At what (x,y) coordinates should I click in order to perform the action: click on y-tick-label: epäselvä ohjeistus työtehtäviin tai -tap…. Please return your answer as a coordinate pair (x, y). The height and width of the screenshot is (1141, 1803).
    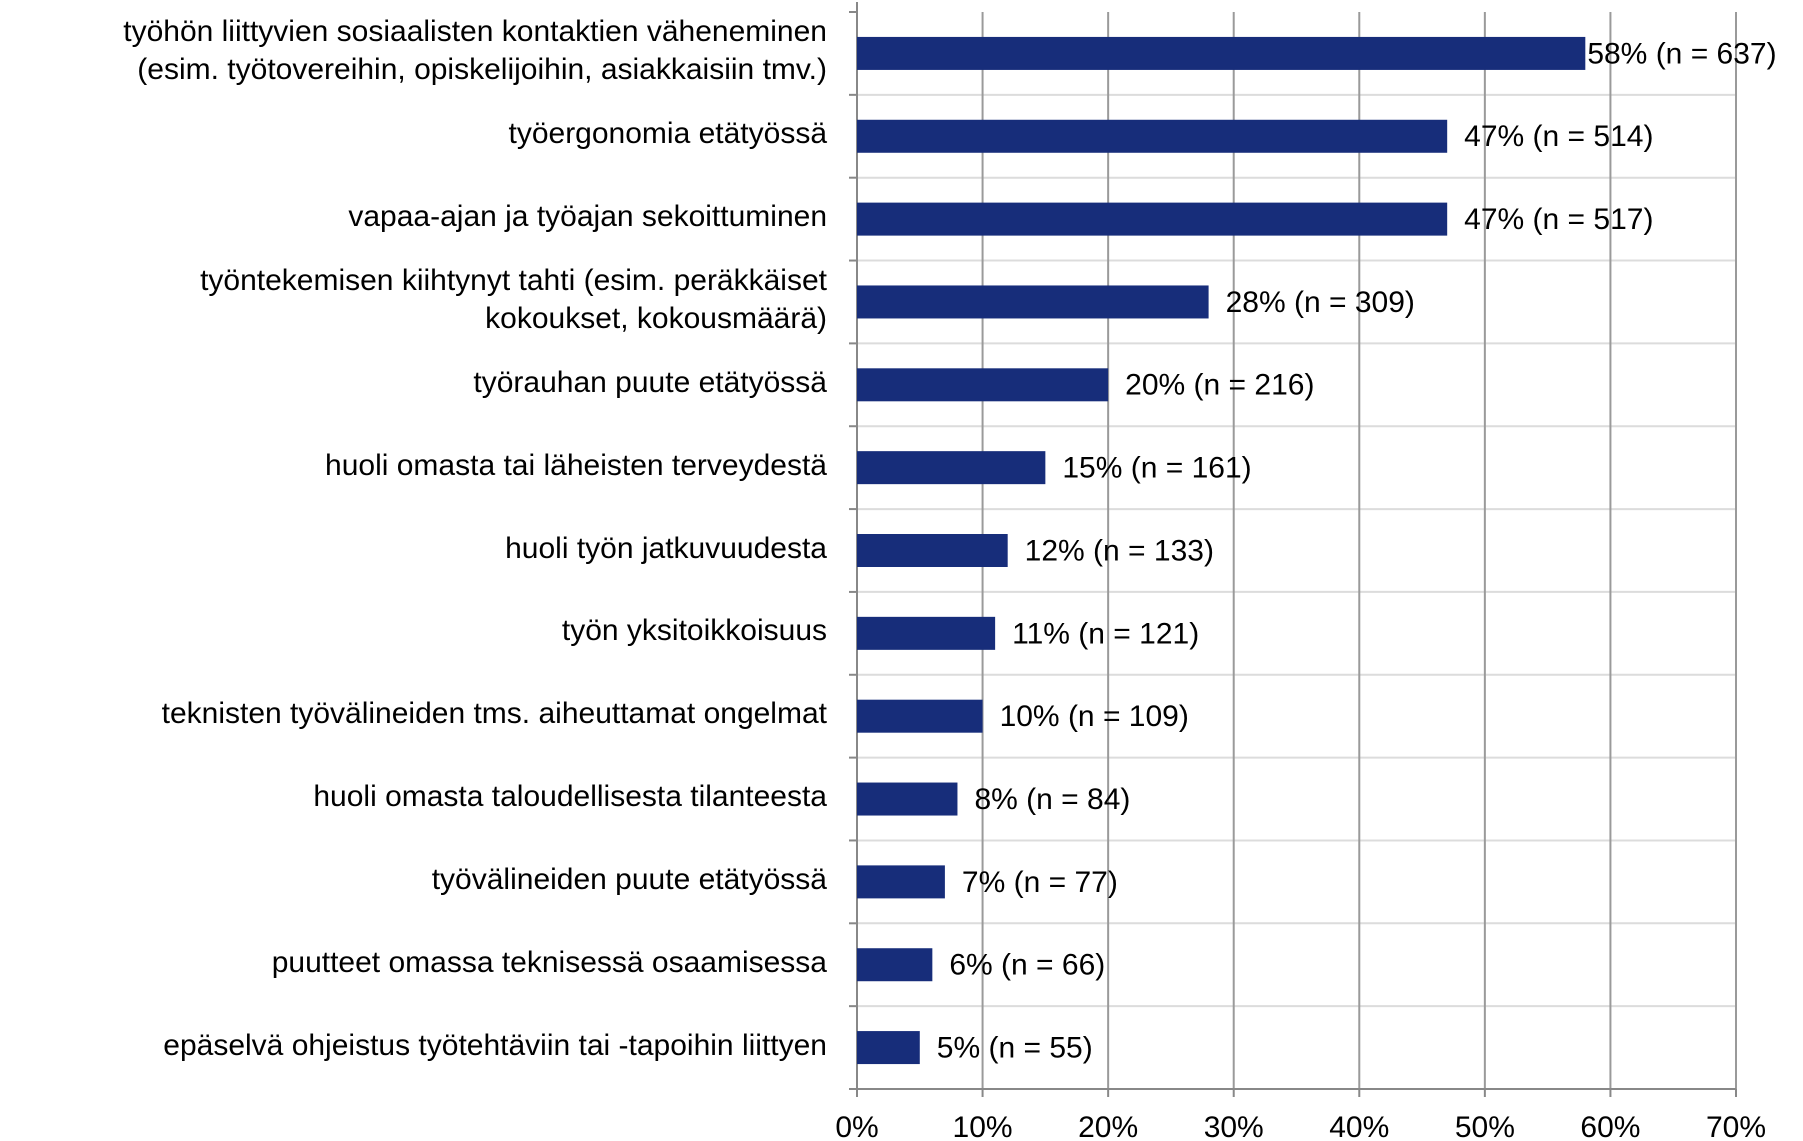
    Looking at the image, I should click on (495, 1045).